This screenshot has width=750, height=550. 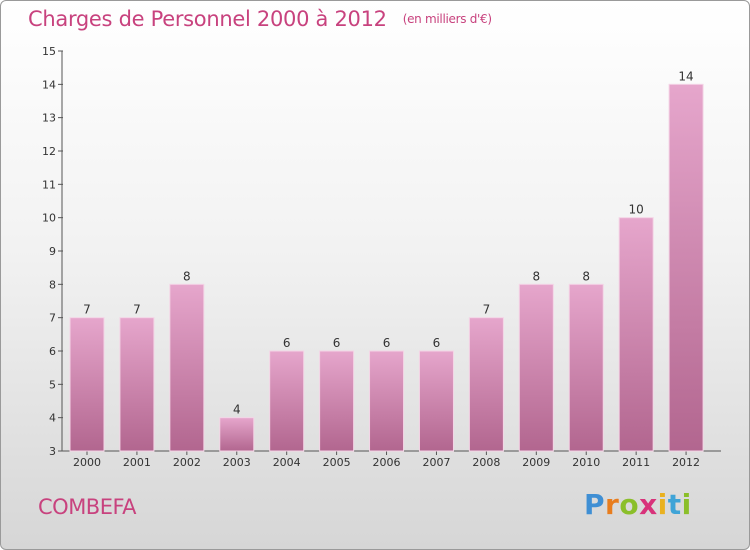 What do you see at coordinates (52, 451) in the screenshot?
I see `y-tick-label: 3` at bounding box center [52, 451].